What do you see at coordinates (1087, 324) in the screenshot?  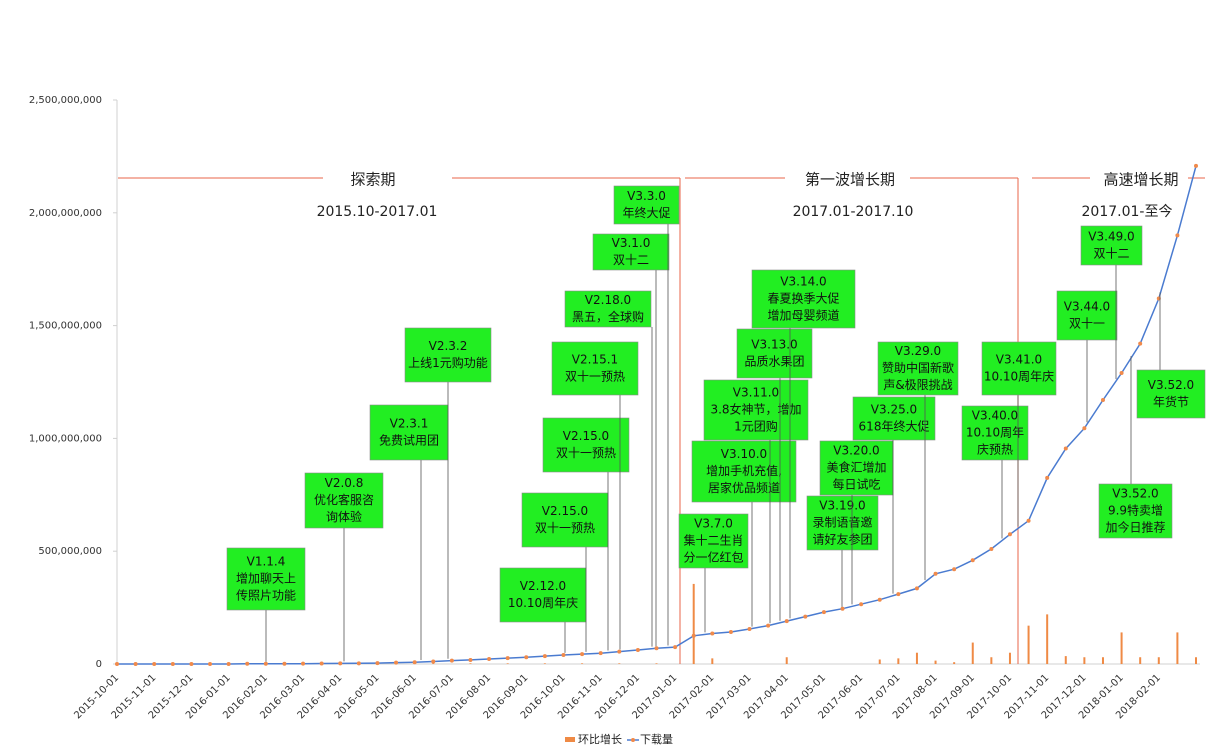 I see `annotation-text: 双十一` at bounding box center [1087, 324].